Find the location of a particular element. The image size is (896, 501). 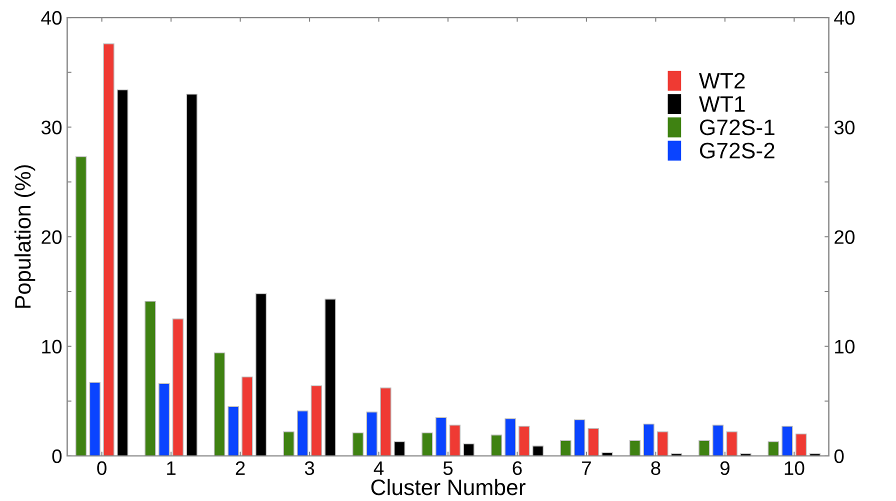

legend-label: G72S-2 is located at coordinates (737, 150).